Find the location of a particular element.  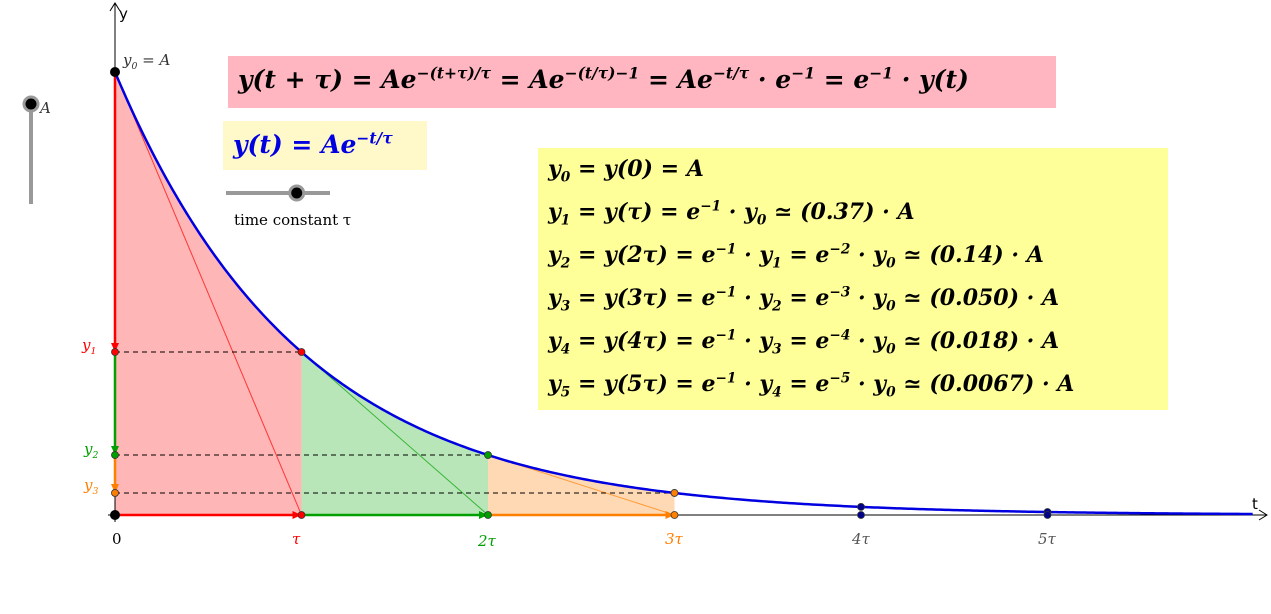

point-origin is located at coordinates (115, 515).